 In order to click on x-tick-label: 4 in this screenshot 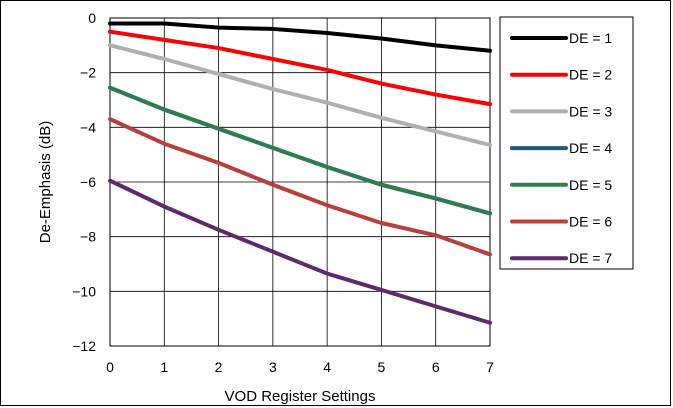, I will do `click(327, 367)`.